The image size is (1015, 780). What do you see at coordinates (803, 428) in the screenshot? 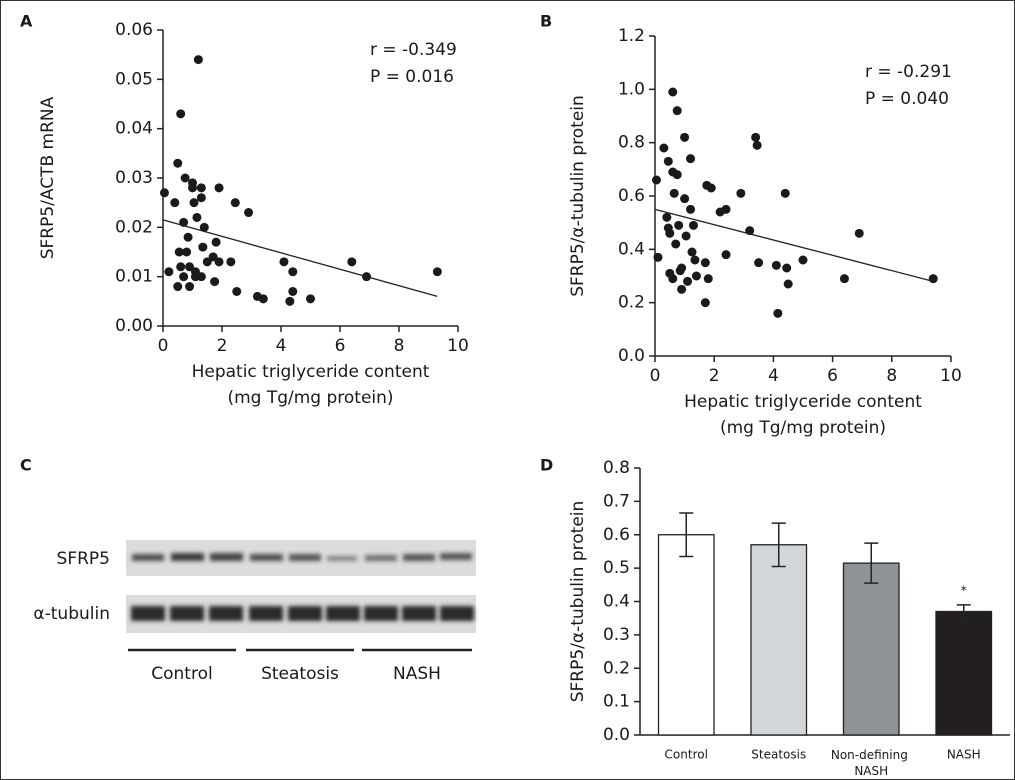
I see `x-axis-title: (mg Tg/mg protein)` at bounding box center [803, 428].